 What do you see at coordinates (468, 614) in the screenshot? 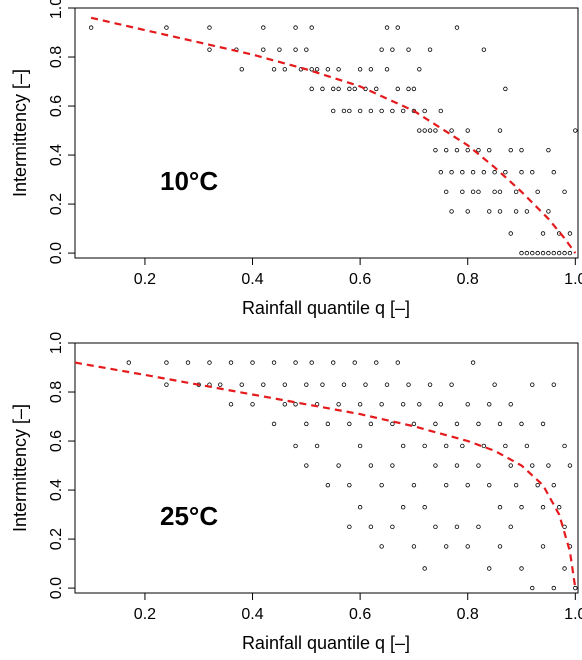
I see `x-tick-label: 0.8` at bounding box center [468, 614].